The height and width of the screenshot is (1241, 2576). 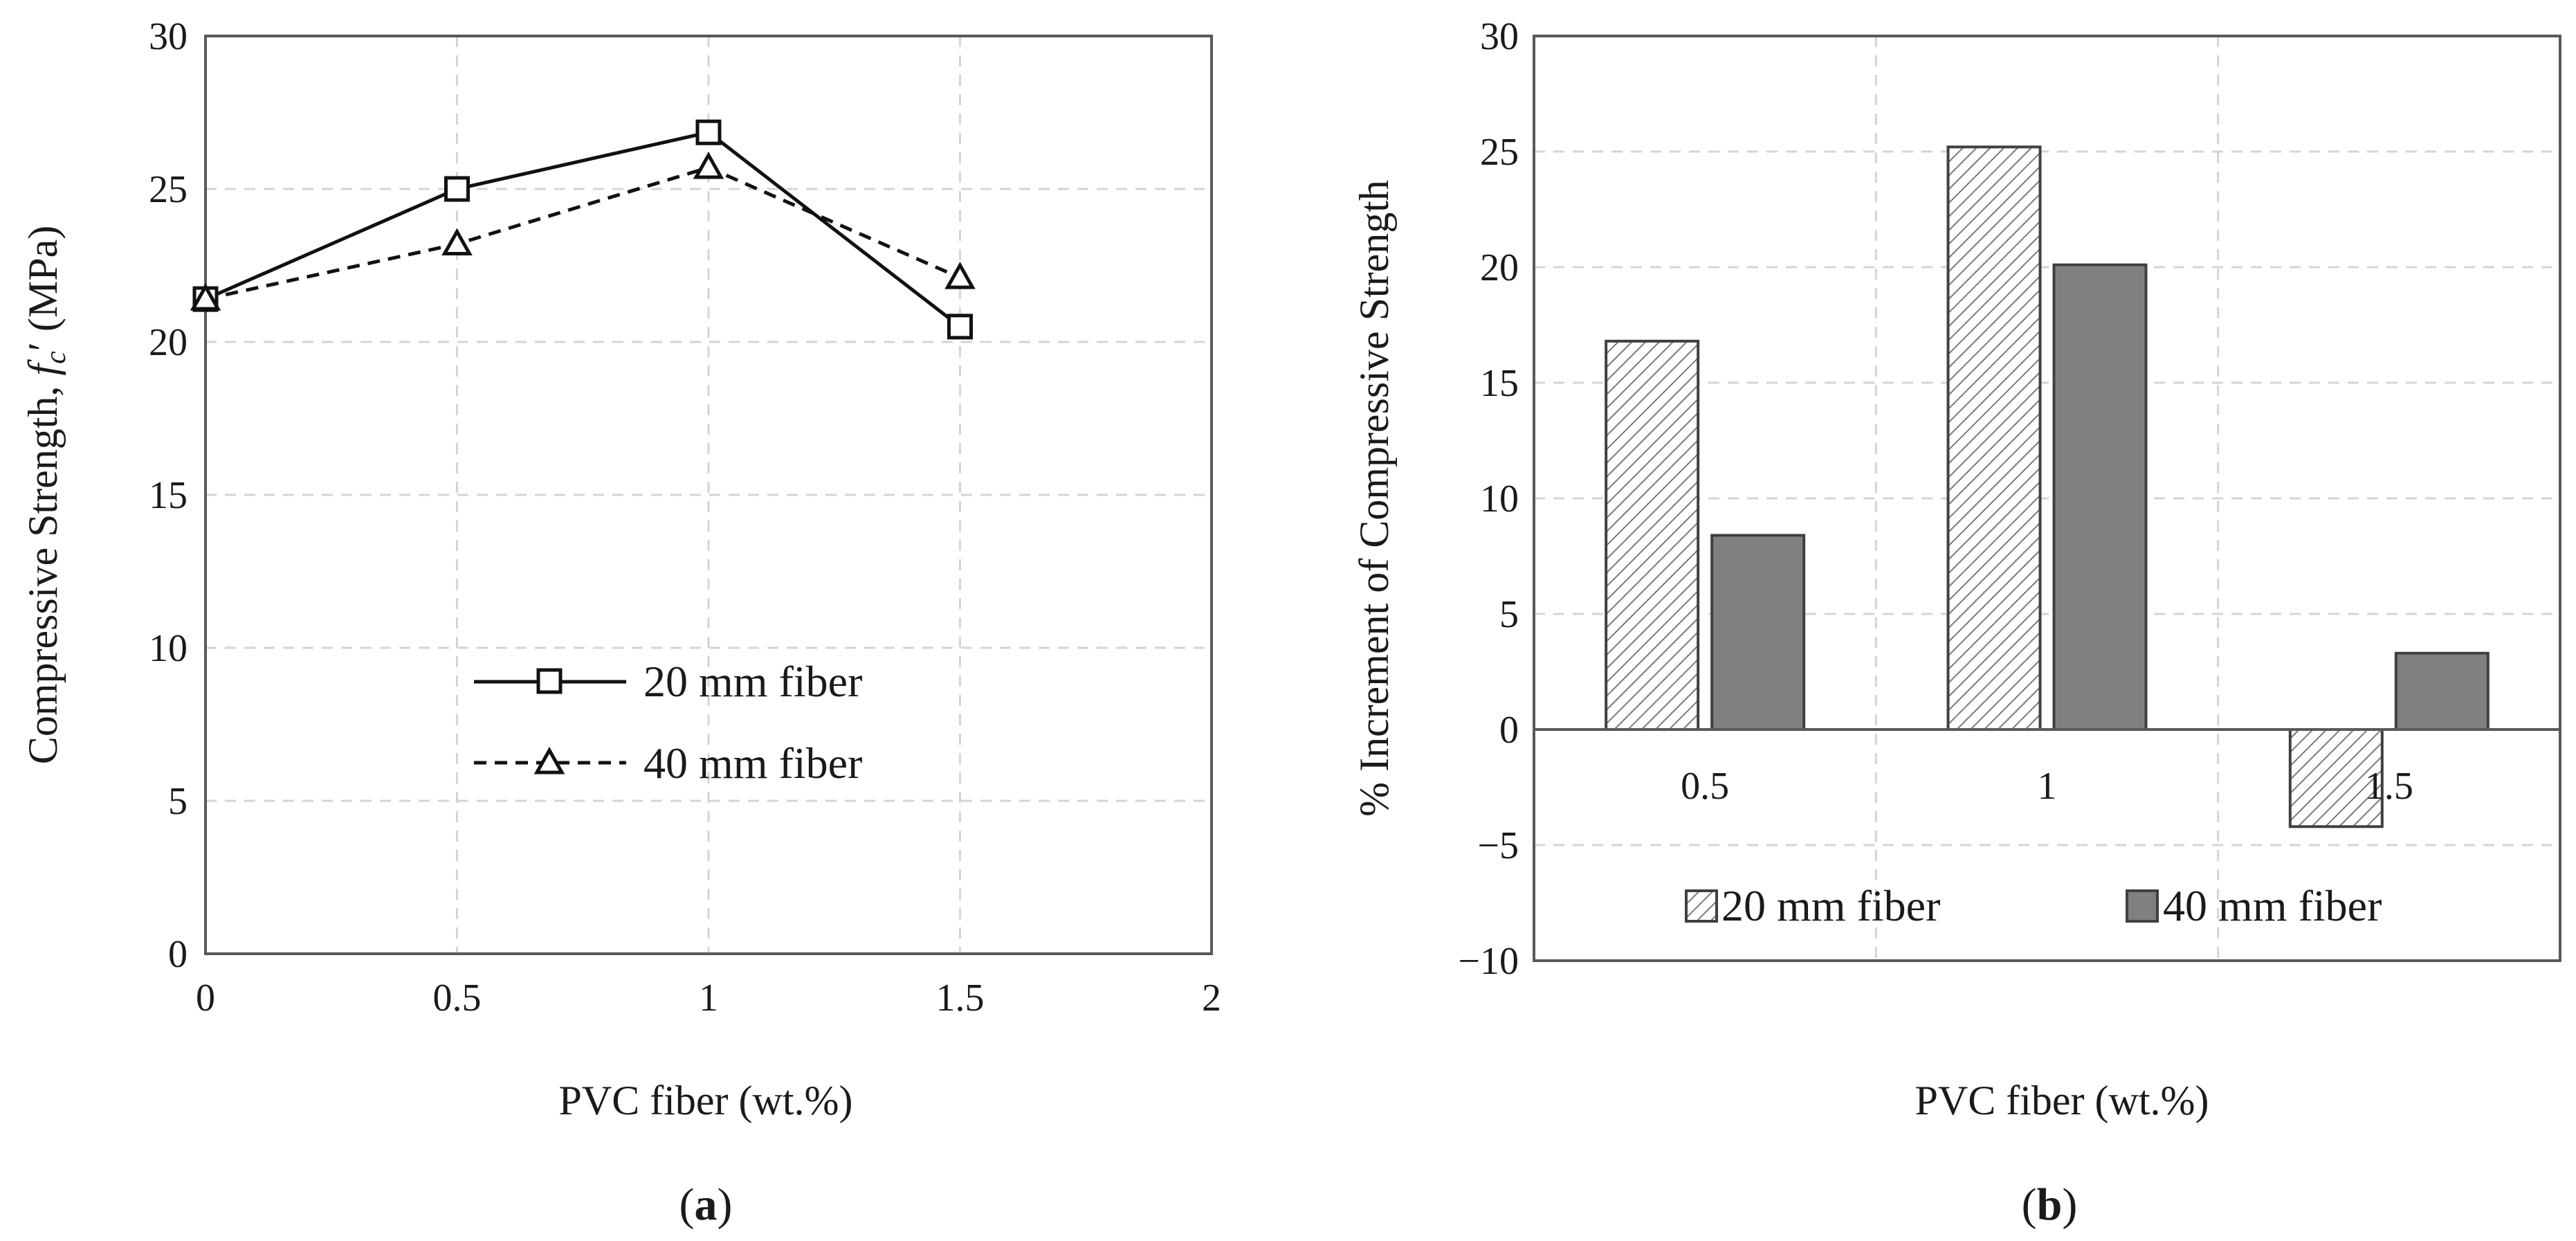 What do you see at coordinates (1489, 961) in the screenshot?
I see `y-tick-label: −10` at bounding box center [1489, 961].